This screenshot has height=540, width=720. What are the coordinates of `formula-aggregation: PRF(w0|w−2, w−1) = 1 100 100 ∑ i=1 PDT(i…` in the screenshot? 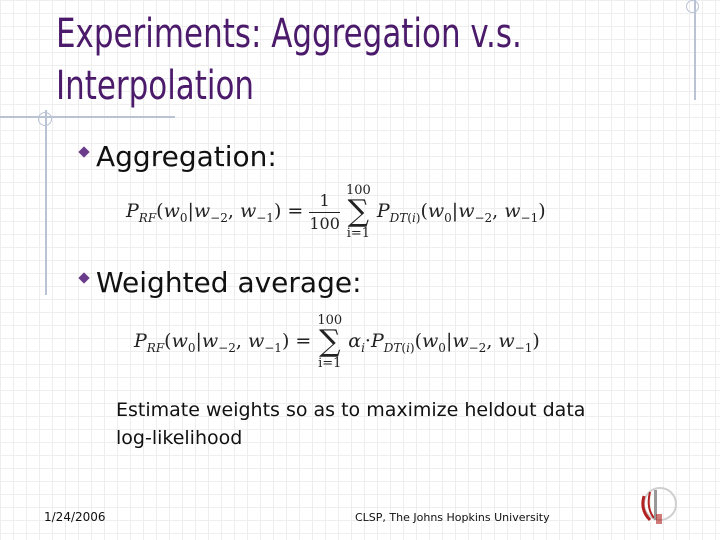 It's located at (336, 212).